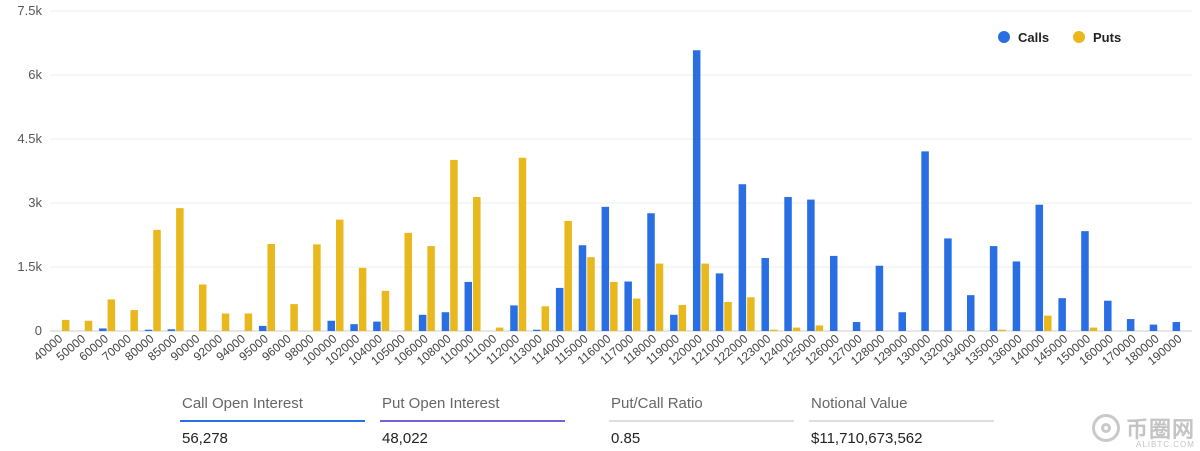  What do you see at coordinates (242, 403) in the screenshot?
I see `stat-label: Call Open Interest` at bounding box center [242, 403].